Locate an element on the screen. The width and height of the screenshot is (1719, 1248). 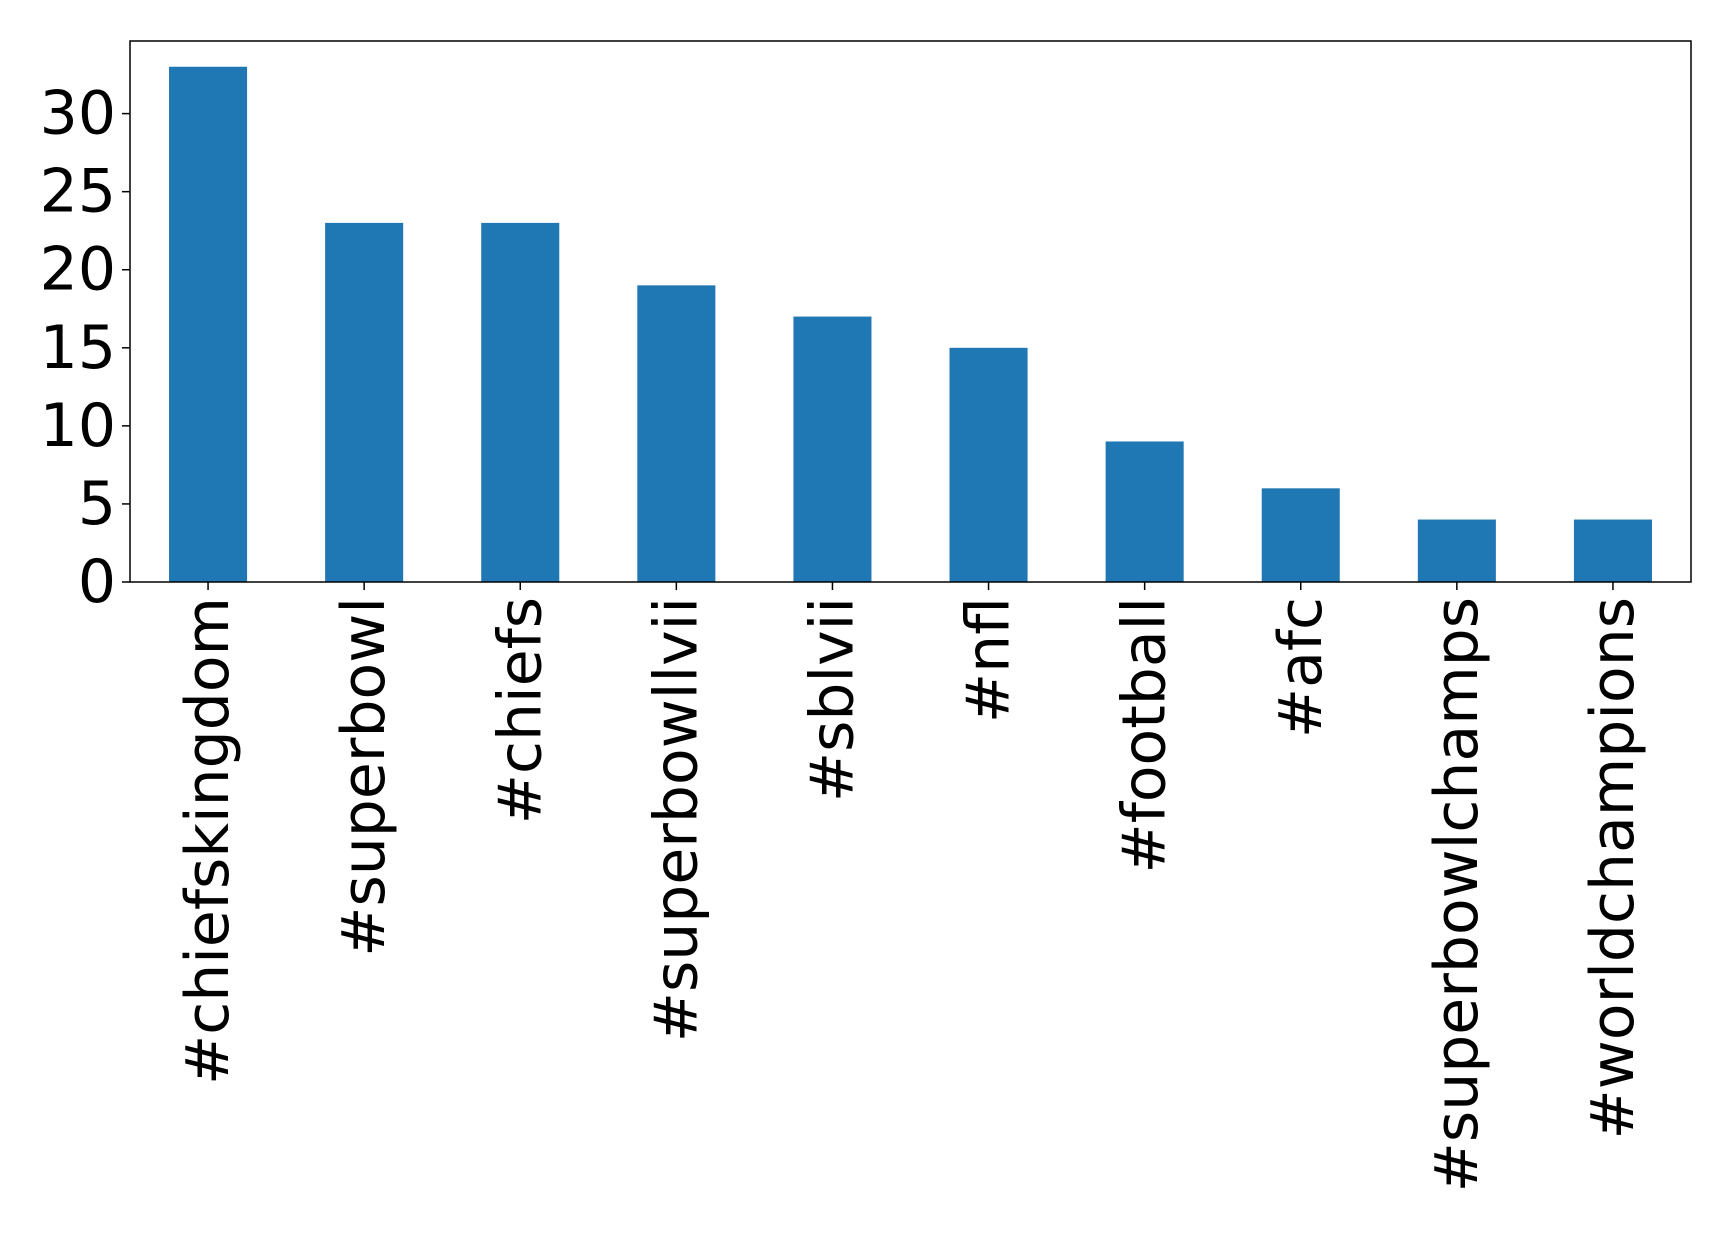
y-tick-label: 15 is located at coordinates (78, 348).